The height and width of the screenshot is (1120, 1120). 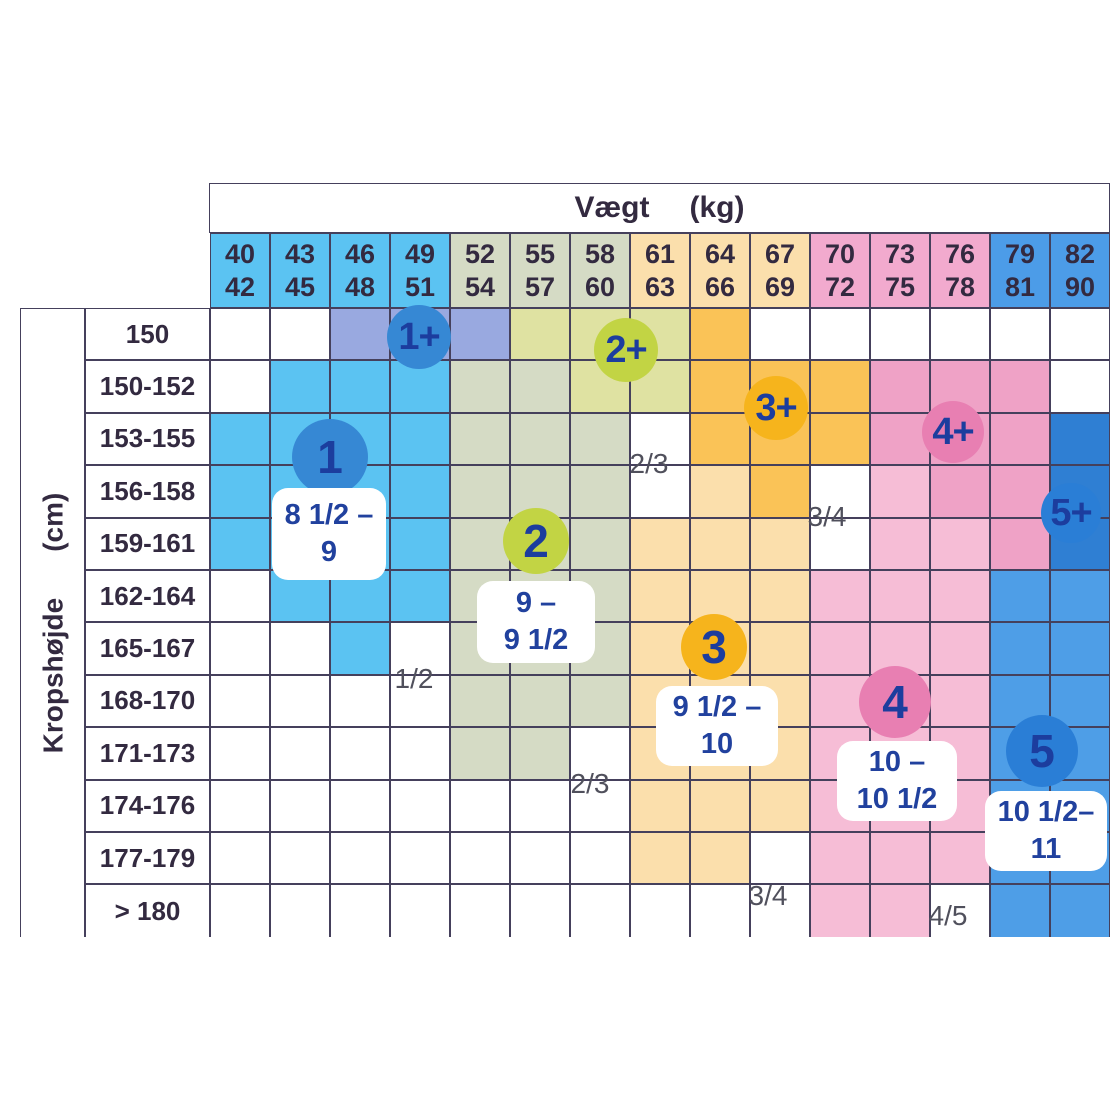 What do you see at coordinates (780, 286) in the screenshot?
I see `weight-to: 69` at bounding box center [780, 286].